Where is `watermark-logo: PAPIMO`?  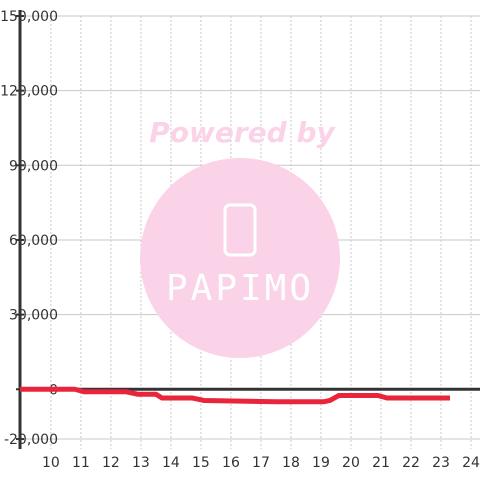
watermark-logo: PAPIMO is located at coordinates (240, 288).